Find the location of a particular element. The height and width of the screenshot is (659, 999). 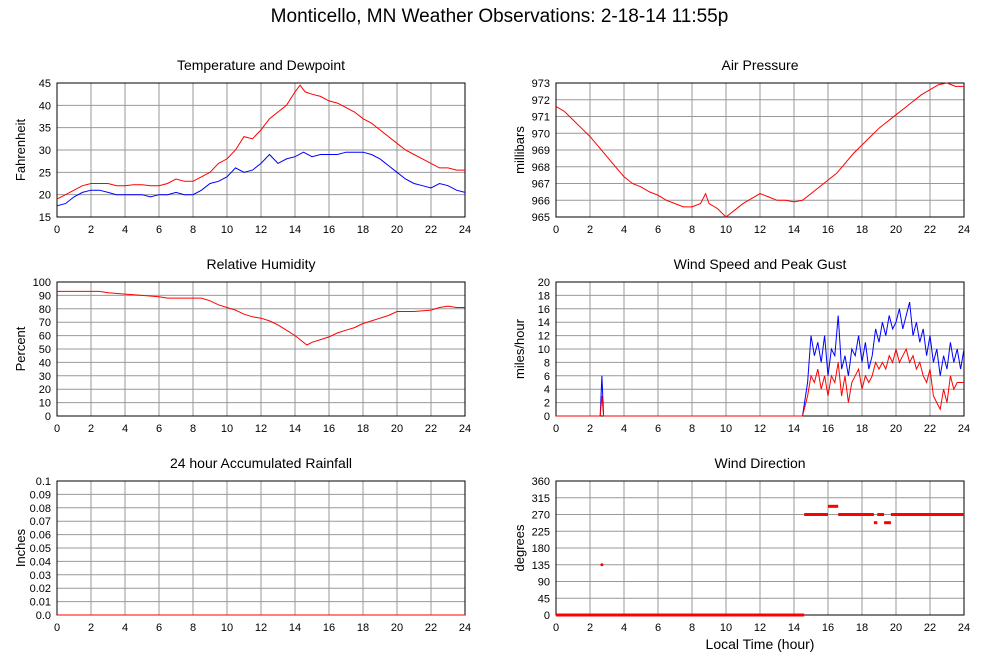

y-tick-label: 10 is located at coordinates (544, 350).